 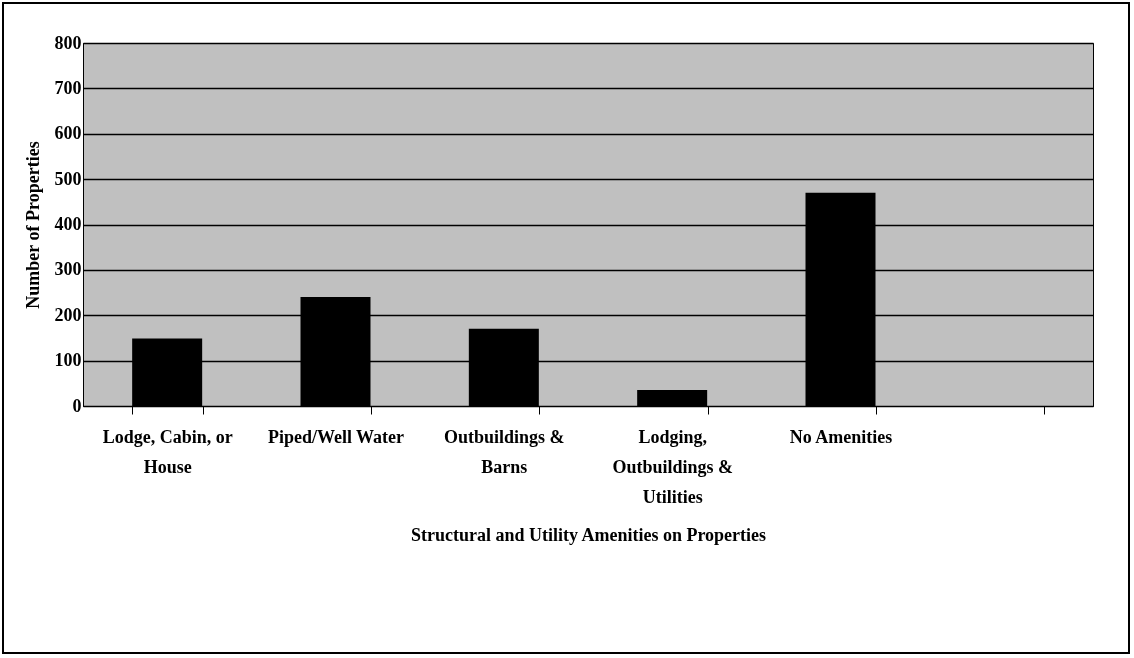 What do you see at coordinates (167, 451) in the screenshot?
I see `x-tick-label: Lodge, Cabin, or House` at bounding box center [167, 451].